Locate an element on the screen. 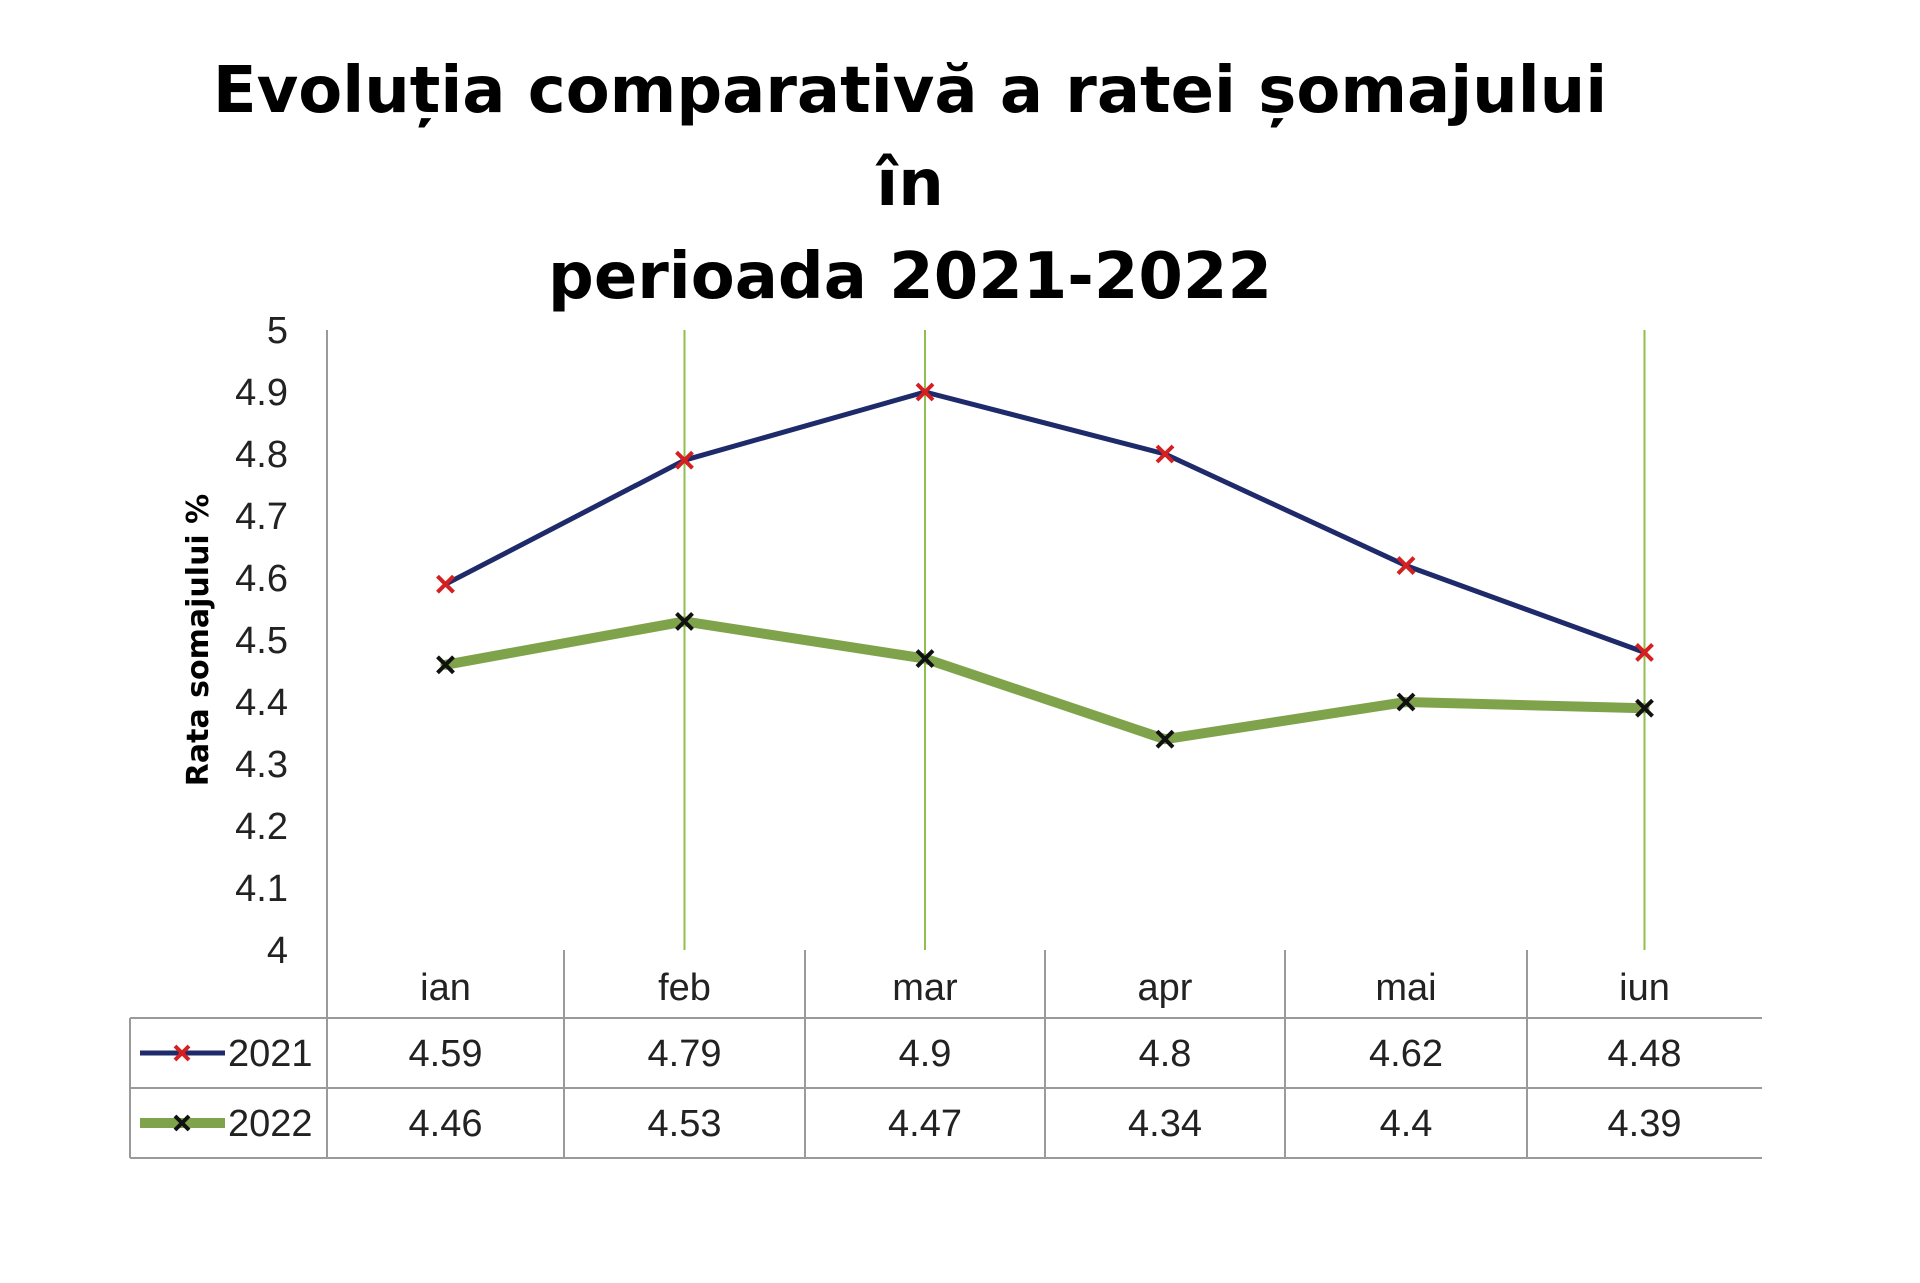 The width and height of the screenshot is (1920, 1283). x-tick-label: ian is located at coordinates (445, 988).